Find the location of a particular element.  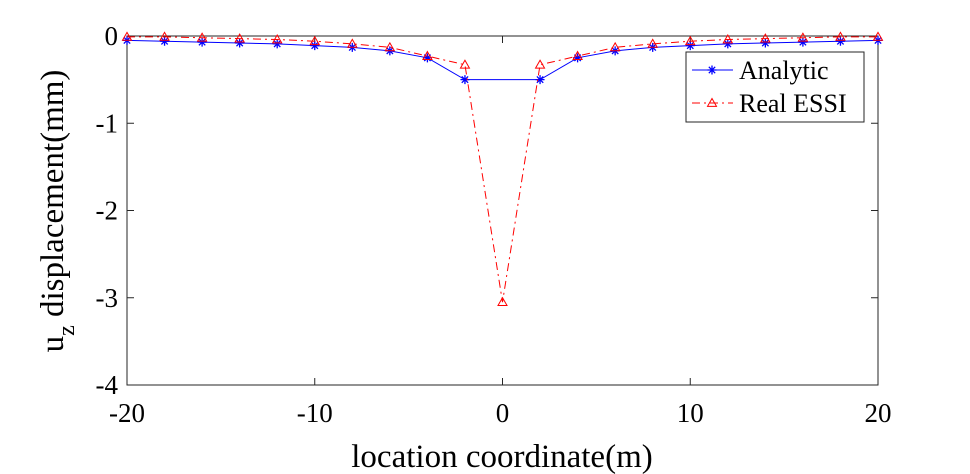

y-axis-label: uz displacement(mm) is located at coordinates (57, 211).